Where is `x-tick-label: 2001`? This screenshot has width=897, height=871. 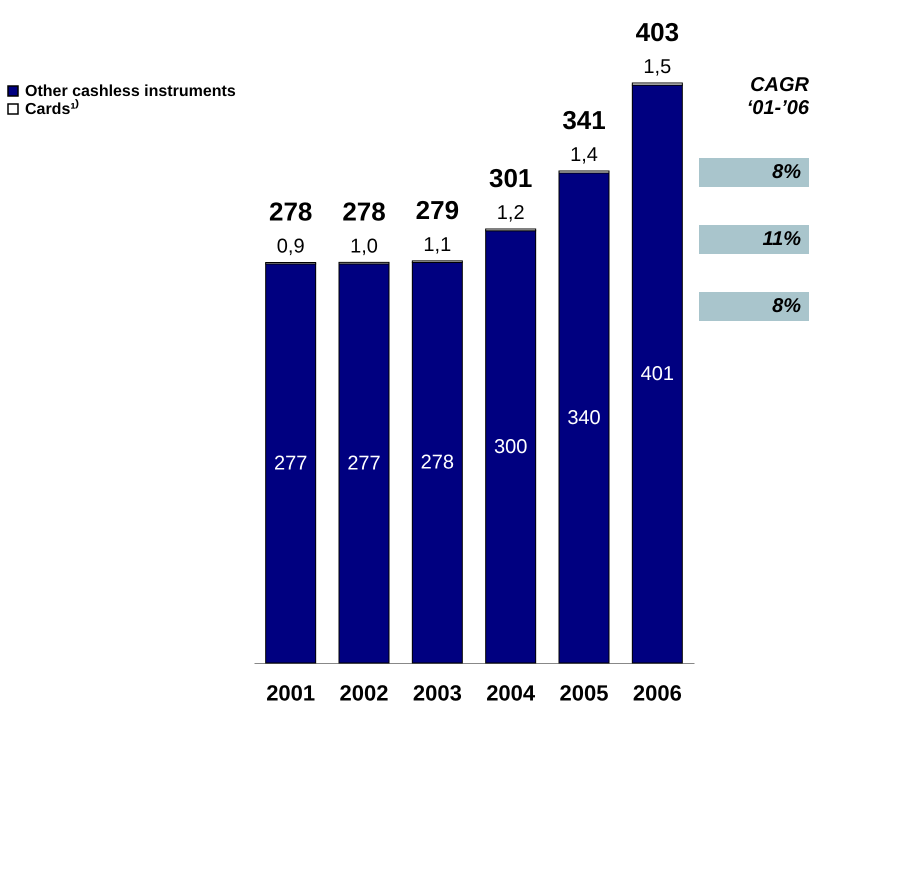
x-tick-label: 2001 is located at coordinates (291, 693).